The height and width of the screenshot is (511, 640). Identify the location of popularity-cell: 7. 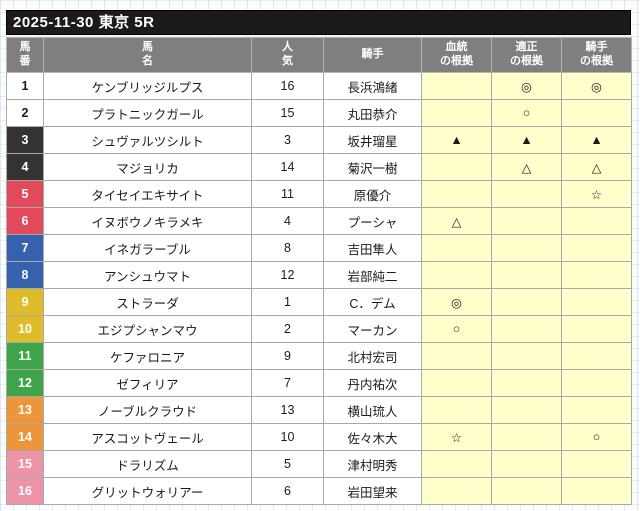
(287, 383).